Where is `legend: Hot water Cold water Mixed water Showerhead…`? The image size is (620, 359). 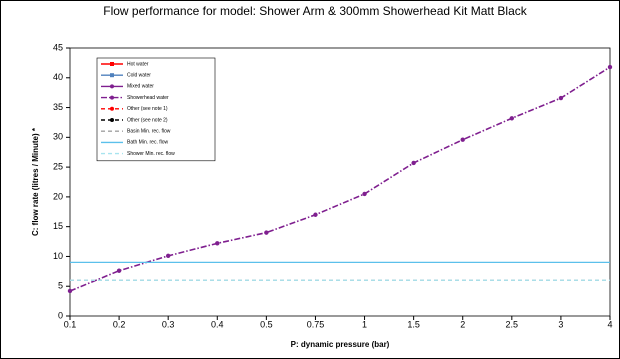
legend: Hot water Cold water Mixed water Showerhead… is located at coordinates (156, 109).